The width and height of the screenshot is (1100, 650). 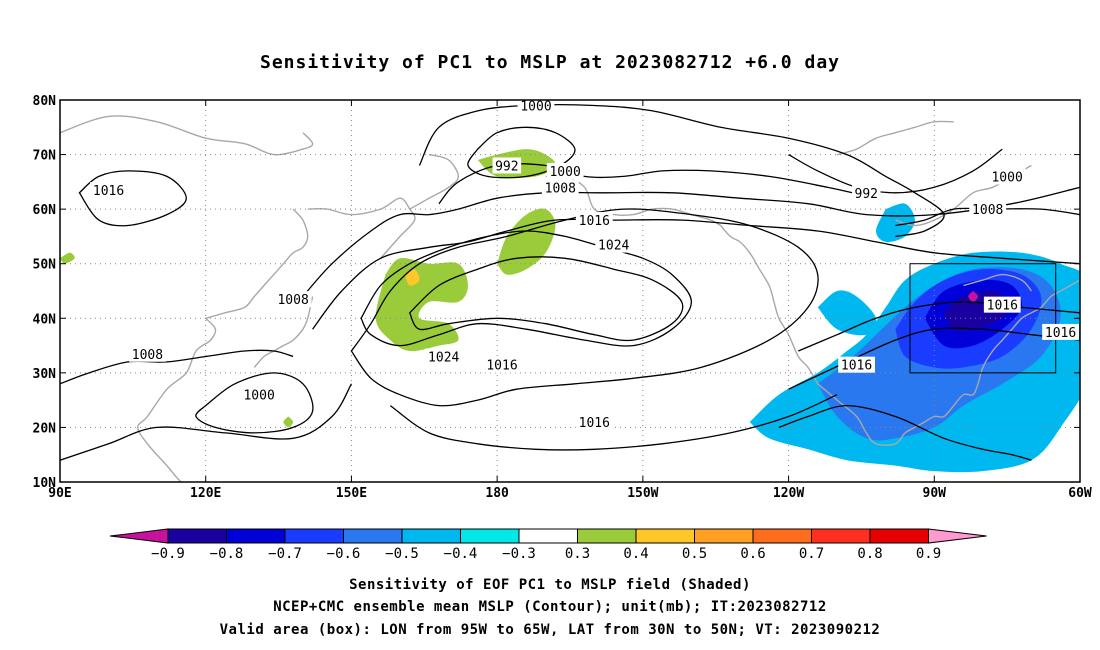 I want to click on x-tick-label: 120E, so click(x=205, y=493).